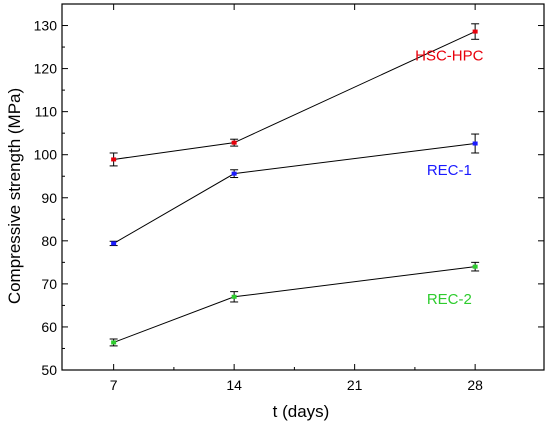 This screenshot has height=426, width=550. What do you see at coordinates (301, 411) in the screenshot?
I see `x-axis-title: t (days)` at bounding box center [301, 411].